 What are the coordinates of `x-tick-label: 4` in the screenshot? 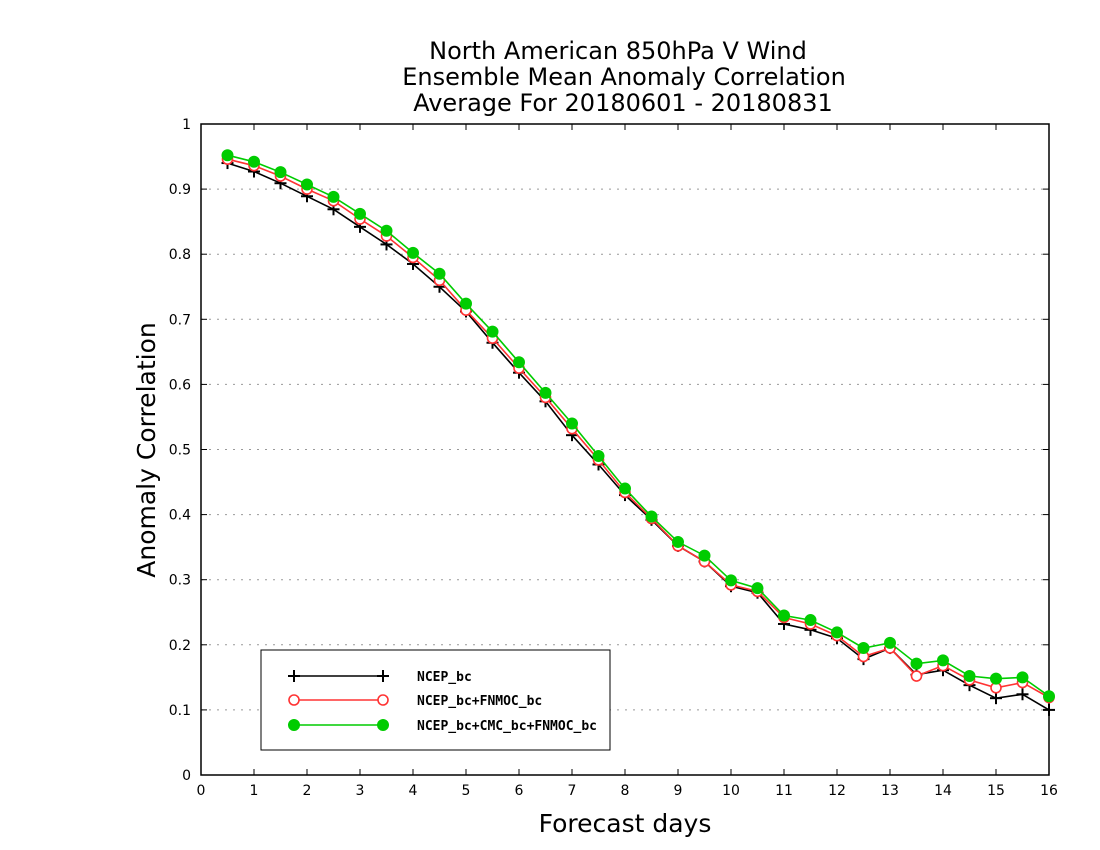 It's located at (413, 791).